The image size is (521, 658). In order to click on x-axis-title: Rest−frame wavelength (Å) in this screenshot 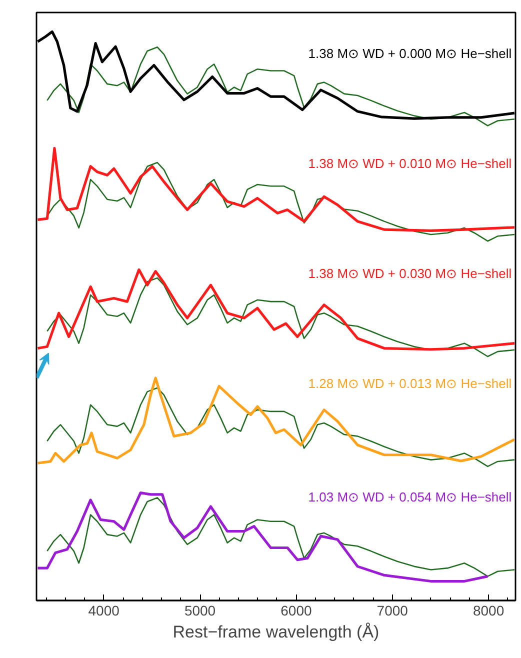, I will do `click(276, 632)`.